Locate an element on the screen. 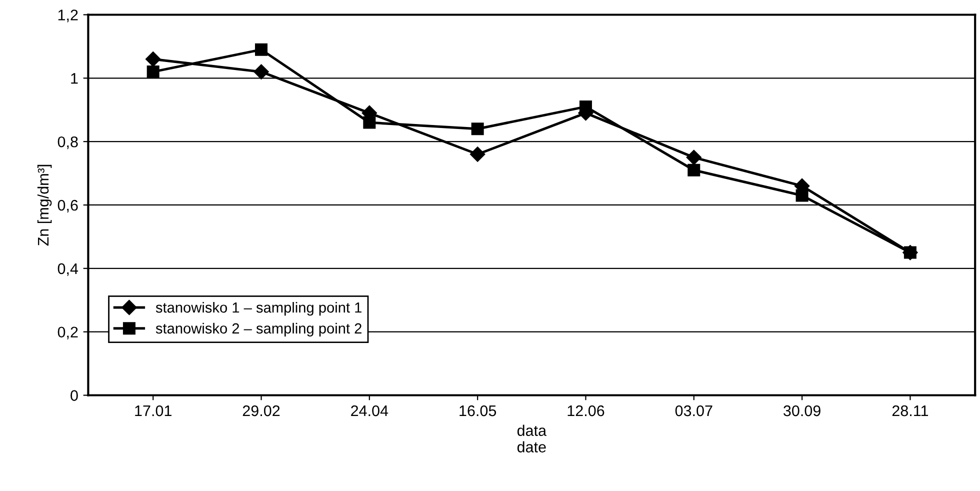  x-tick-label: 16.05 is located at coordinates (478, 410).